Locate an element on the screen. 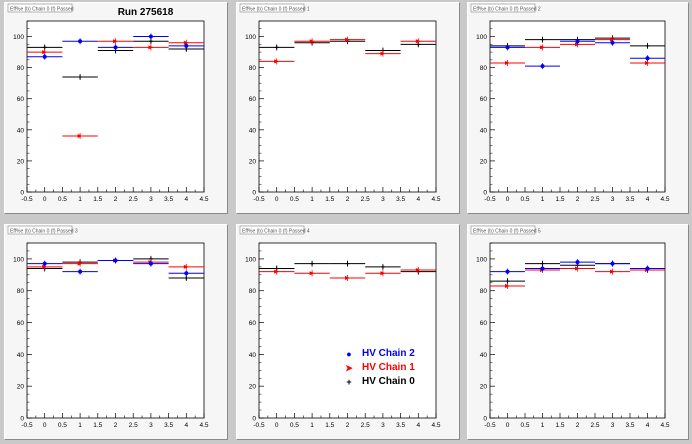 The image size is (692, 444). title-tab-text: Eff%e (b) Chain 0 (f) Passed is located at coordinates (42, 10).